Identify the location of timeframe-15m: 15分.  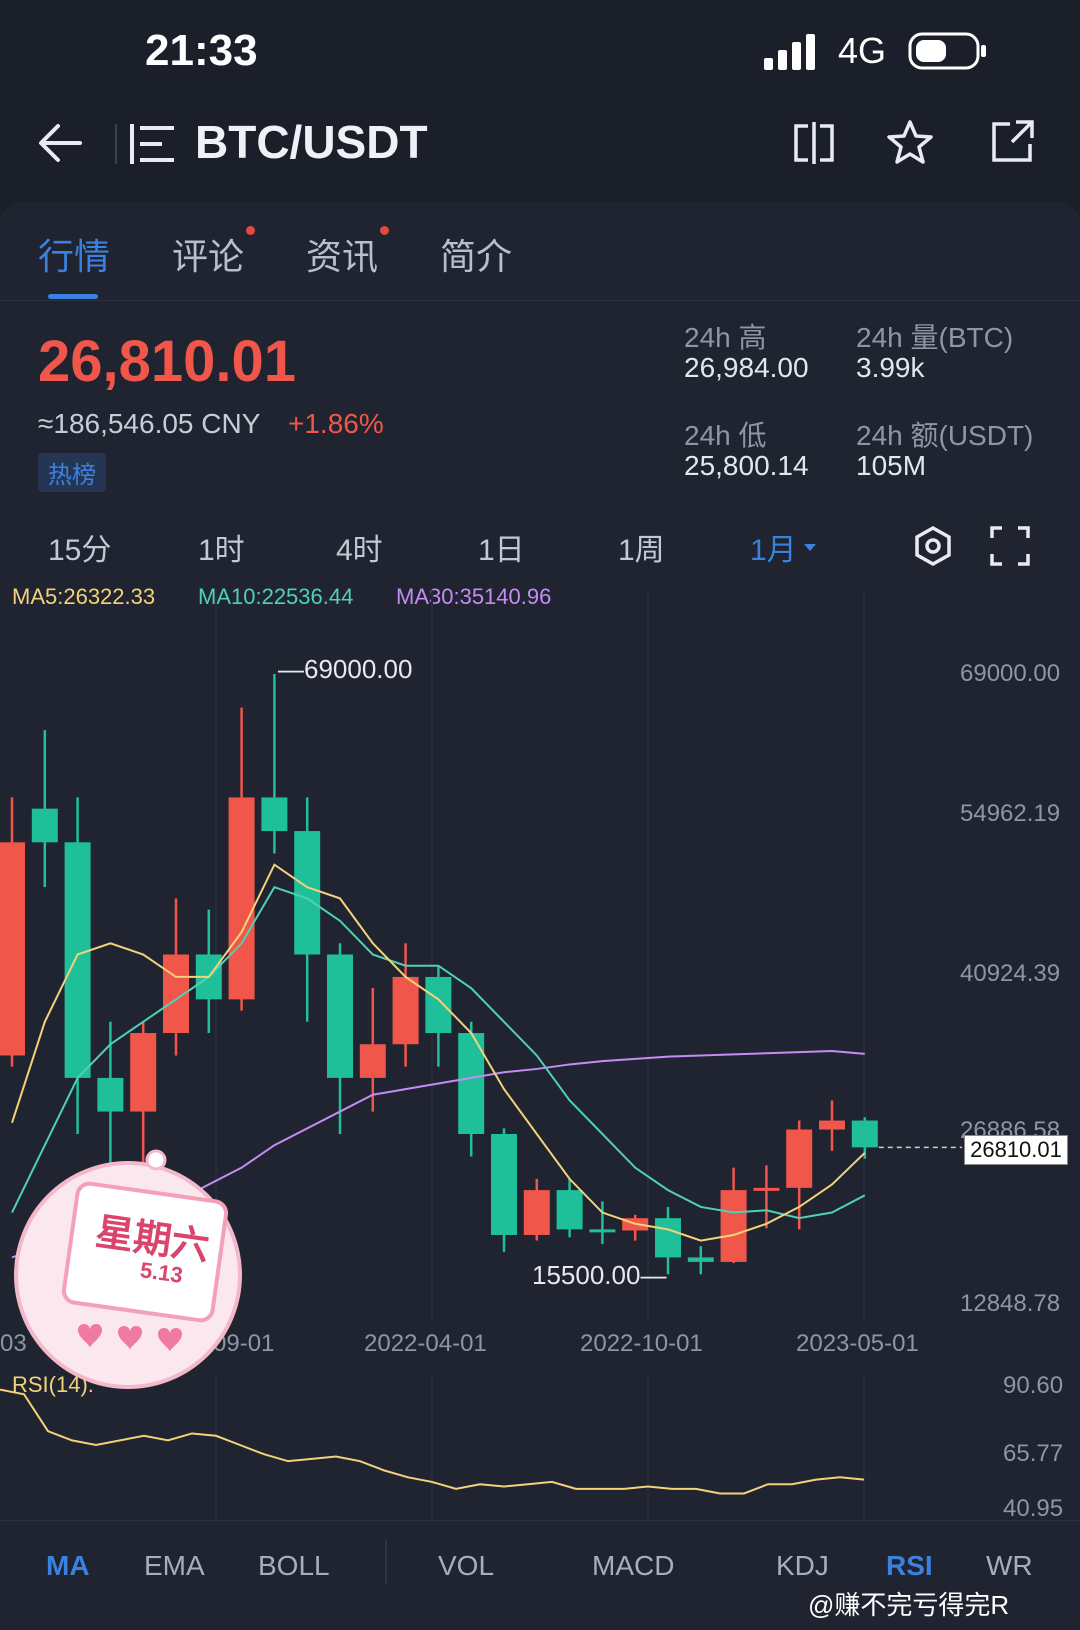
(80, 550).